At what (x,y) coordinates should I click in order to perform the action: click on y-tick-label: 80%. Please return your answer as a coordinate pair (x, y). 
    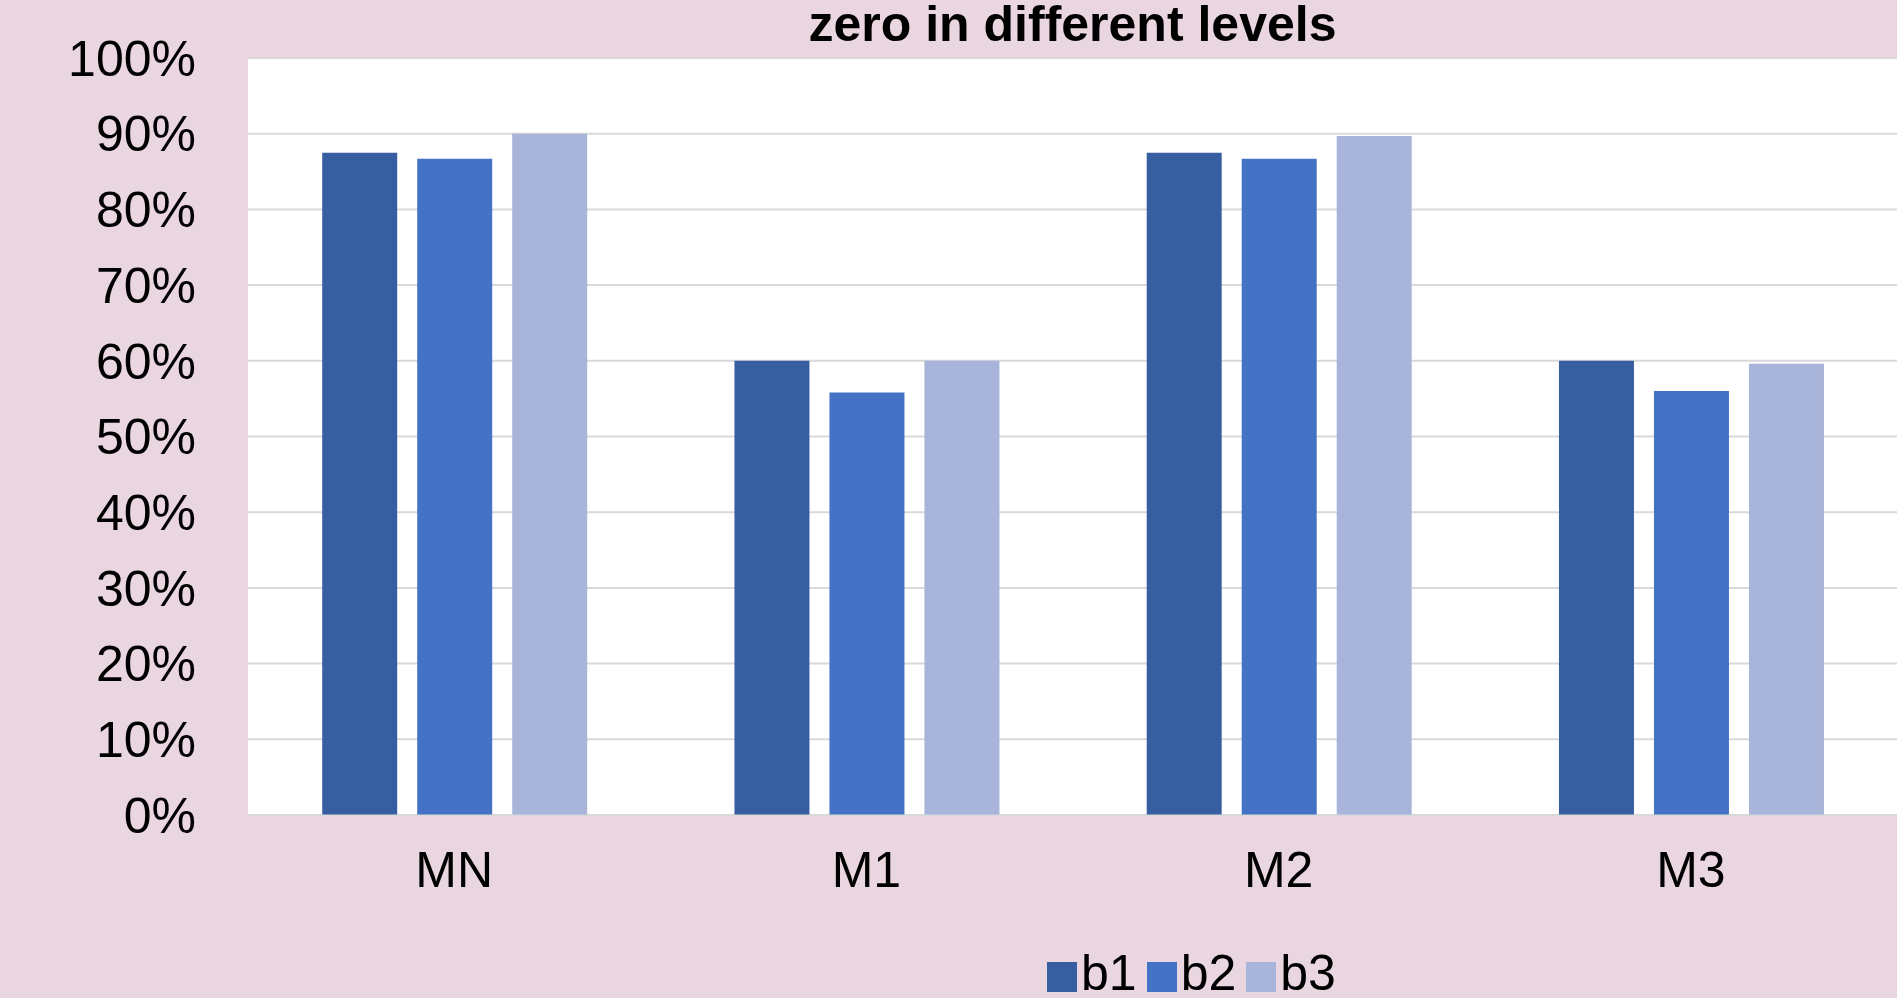
    Looking at the image, I should click on (145, 210).